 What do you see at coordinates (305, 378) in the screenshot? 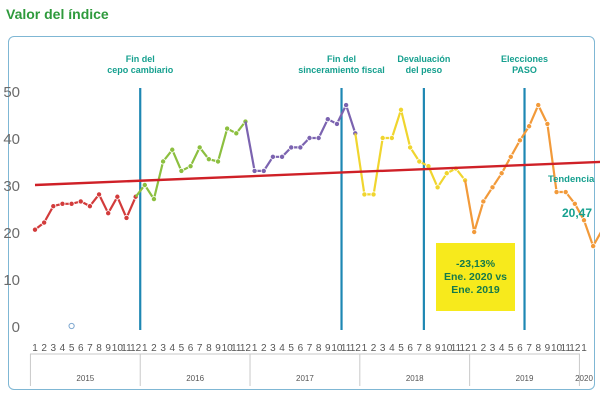
I see `year-label: 2017` at bounding box center [305, 378].